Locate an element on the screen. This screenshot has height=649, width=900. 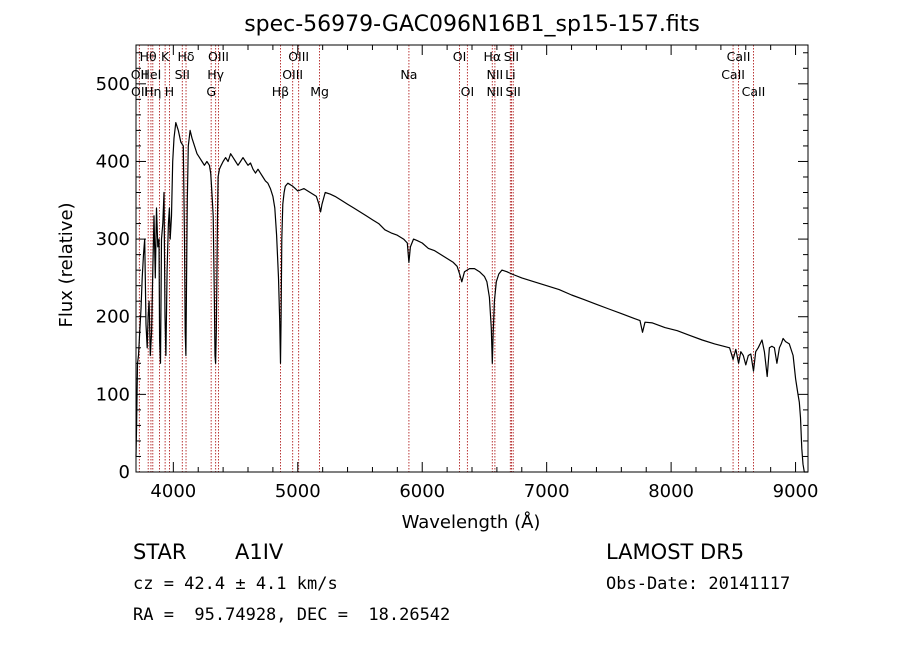
line-id-label: Hα is located at coordinates (492, 56).